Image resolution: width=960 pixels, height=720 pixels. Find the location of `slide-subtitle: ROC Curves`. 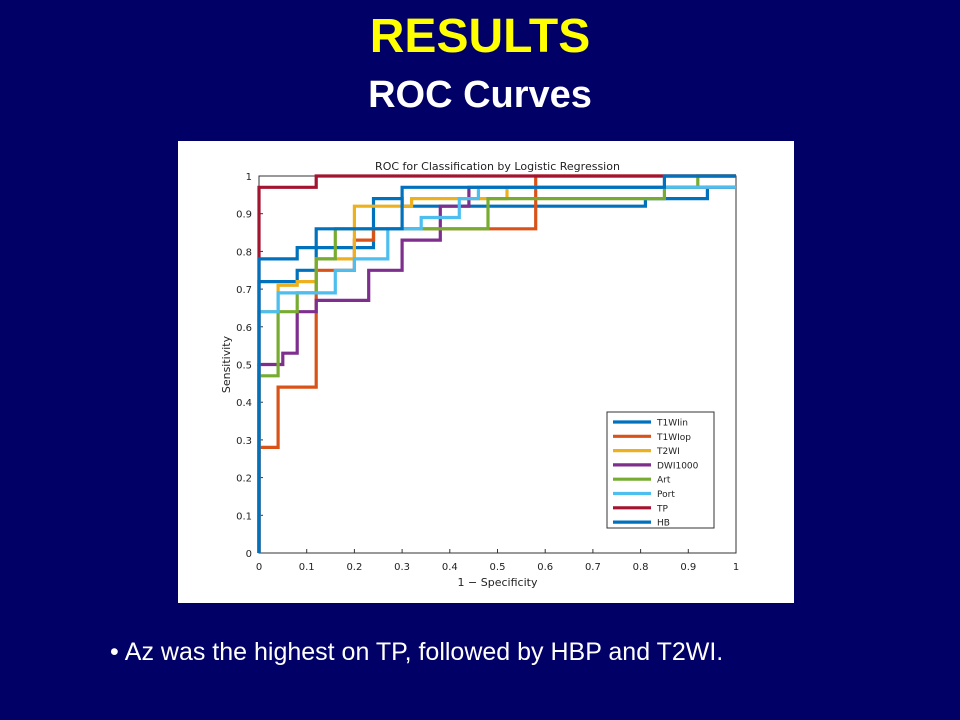

slide-subtitle: ROC Curves is located at coordinates (480, 95).